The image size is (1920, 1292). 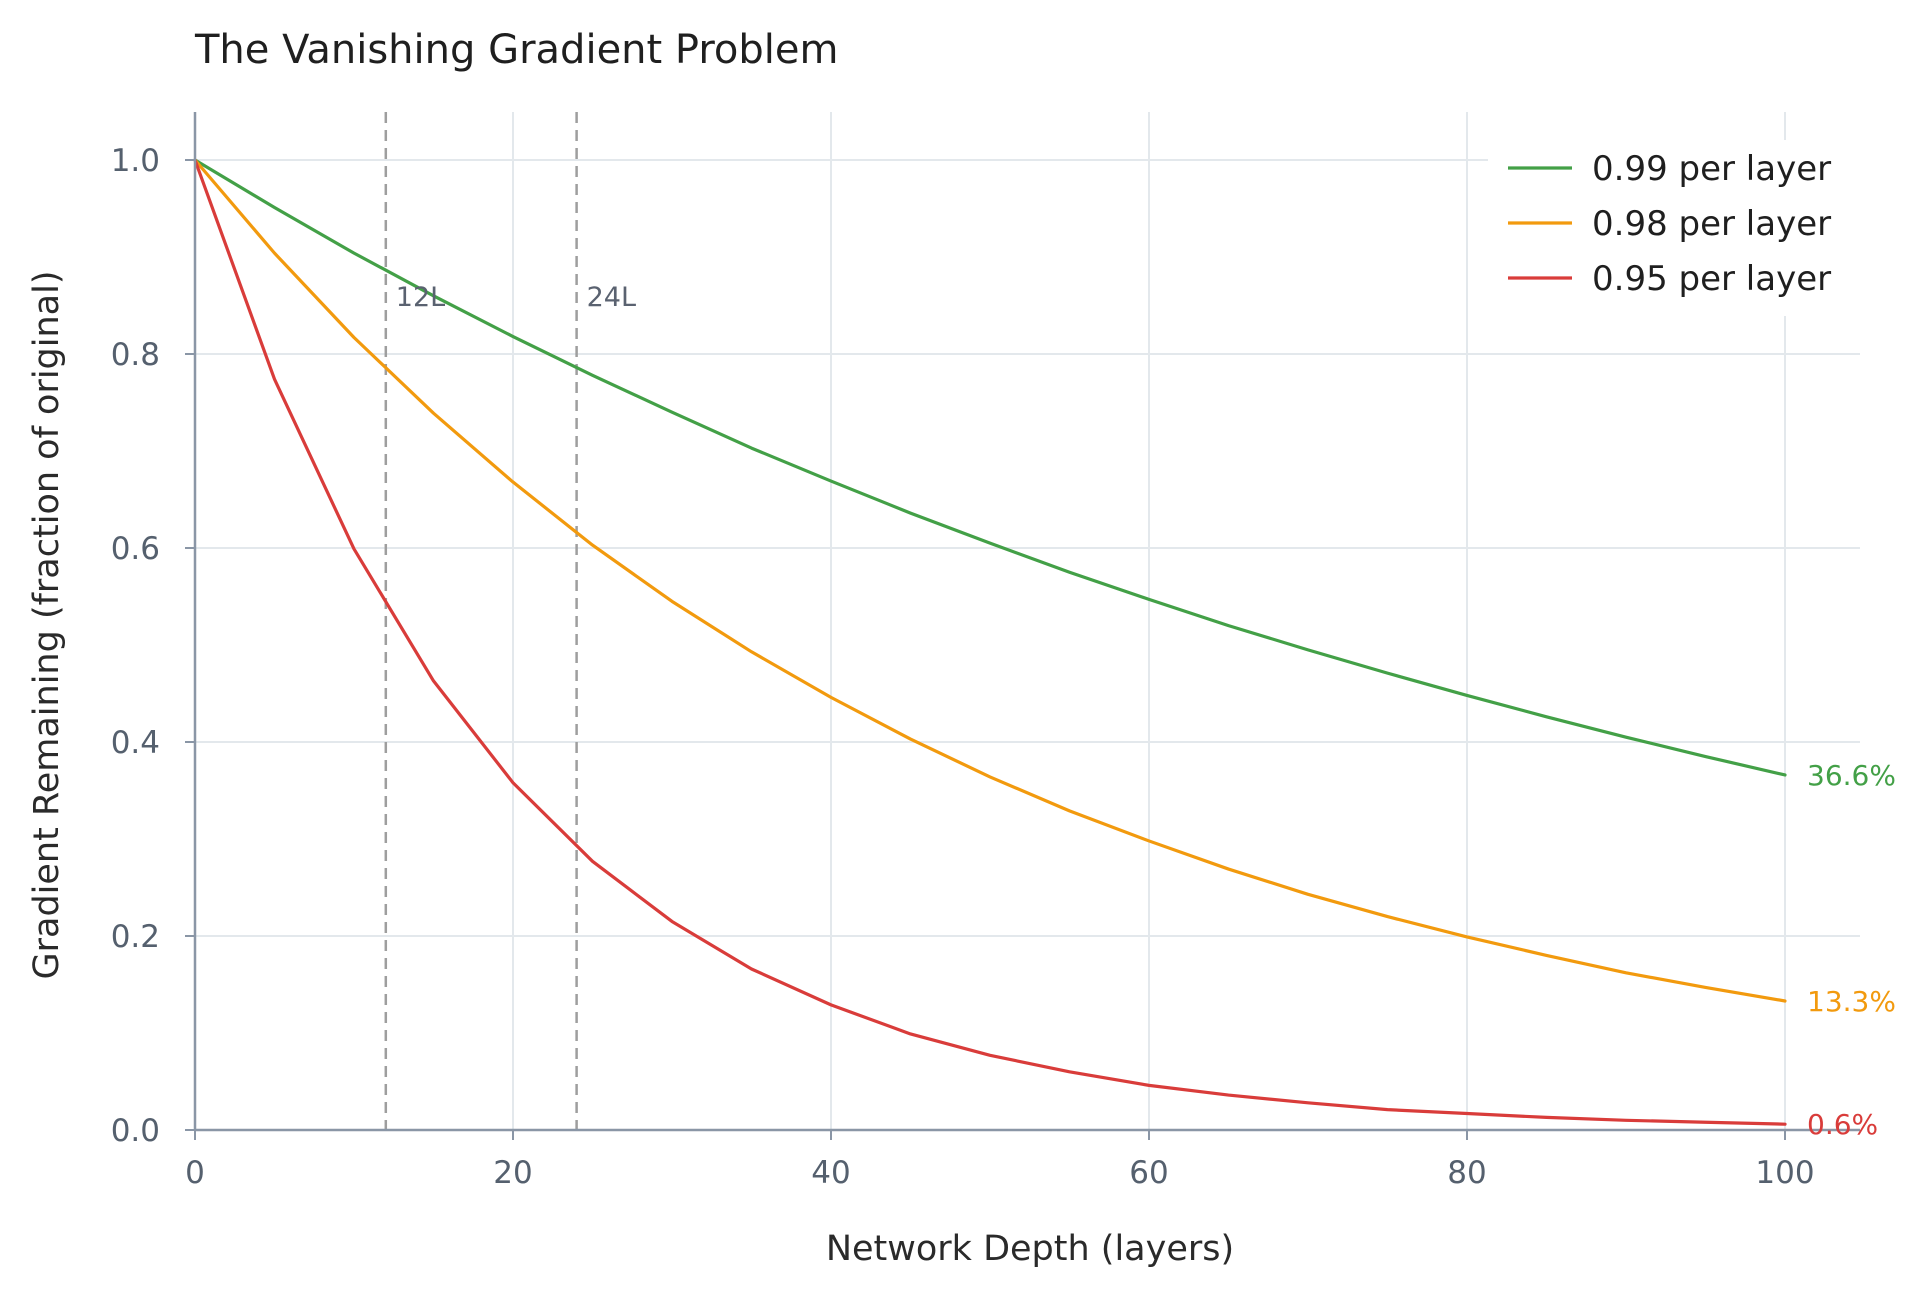 I want to click on x-tick-label: 0, so click(x=195, y=1173).